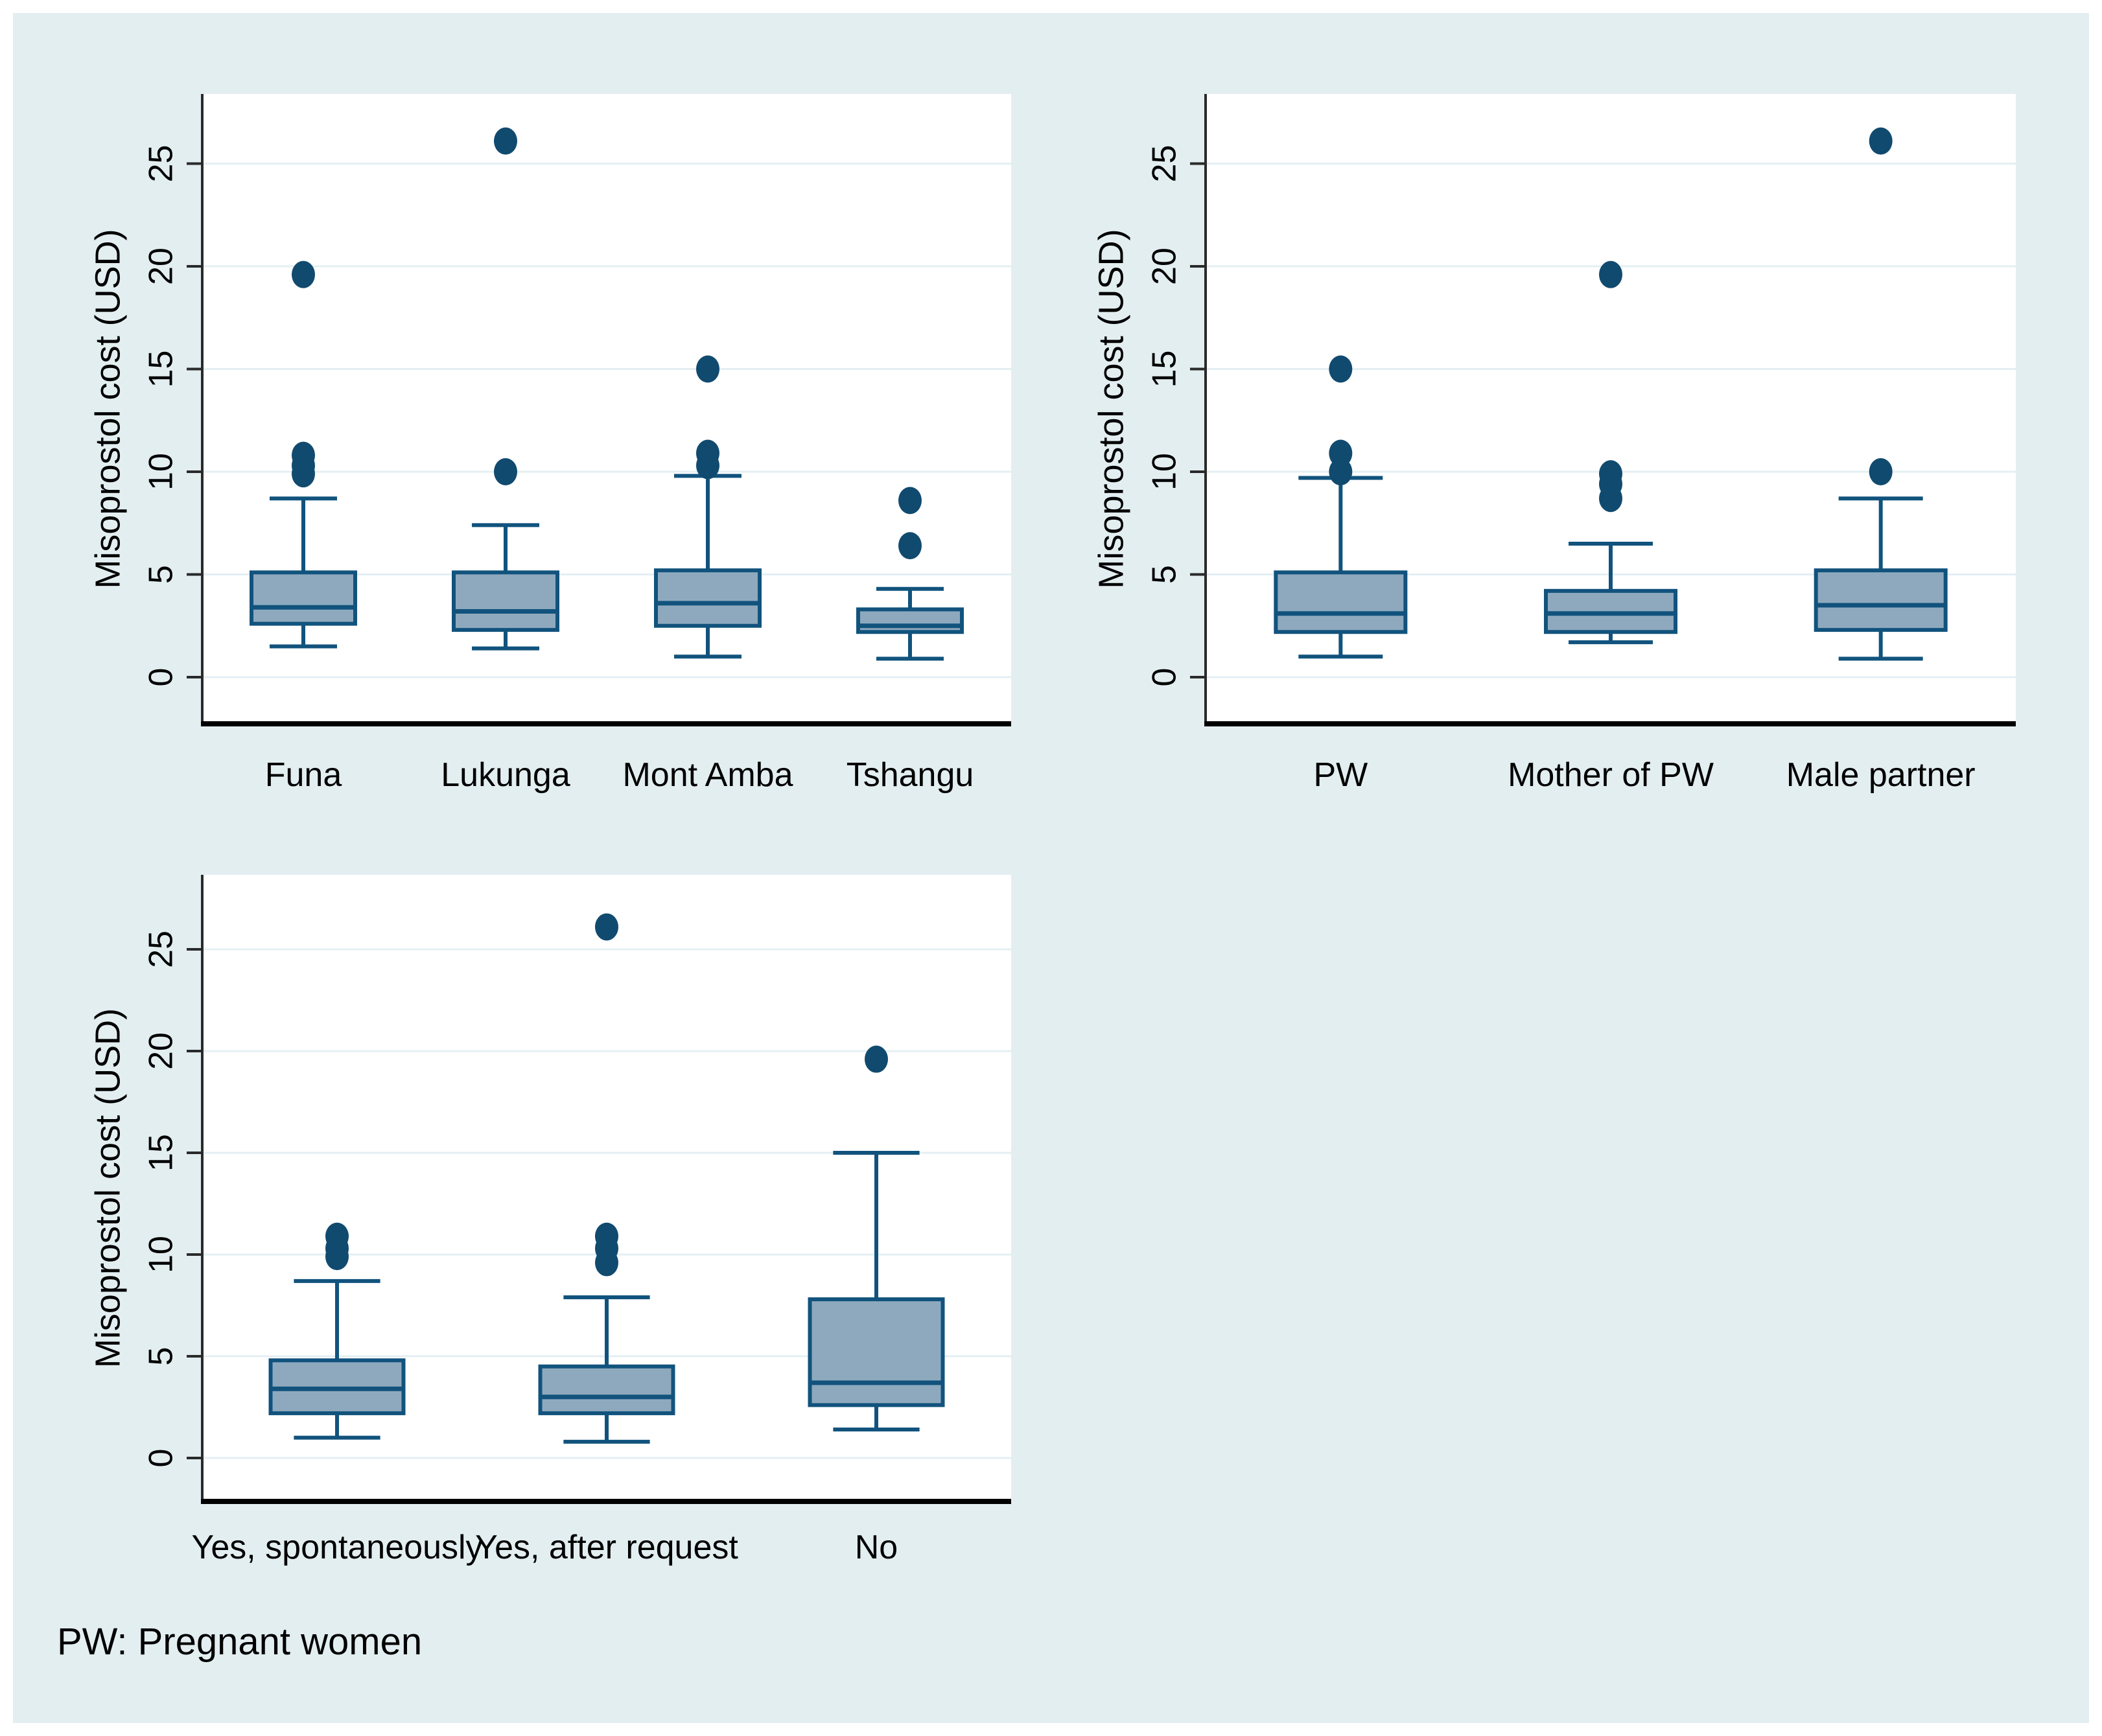 The width and height of the screenshot is (2102, 1736). I want to click on box-lukunga, so click(506, 389).